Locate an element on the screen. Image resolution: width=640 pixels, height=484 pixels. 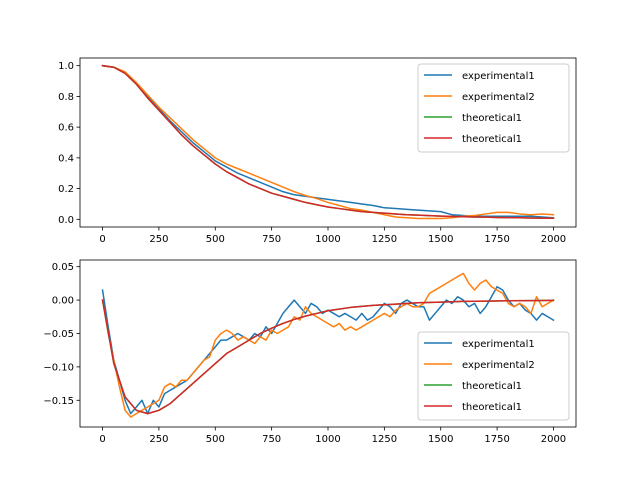
y-tick-label: −0.05 is located at coordinates (58, 334).